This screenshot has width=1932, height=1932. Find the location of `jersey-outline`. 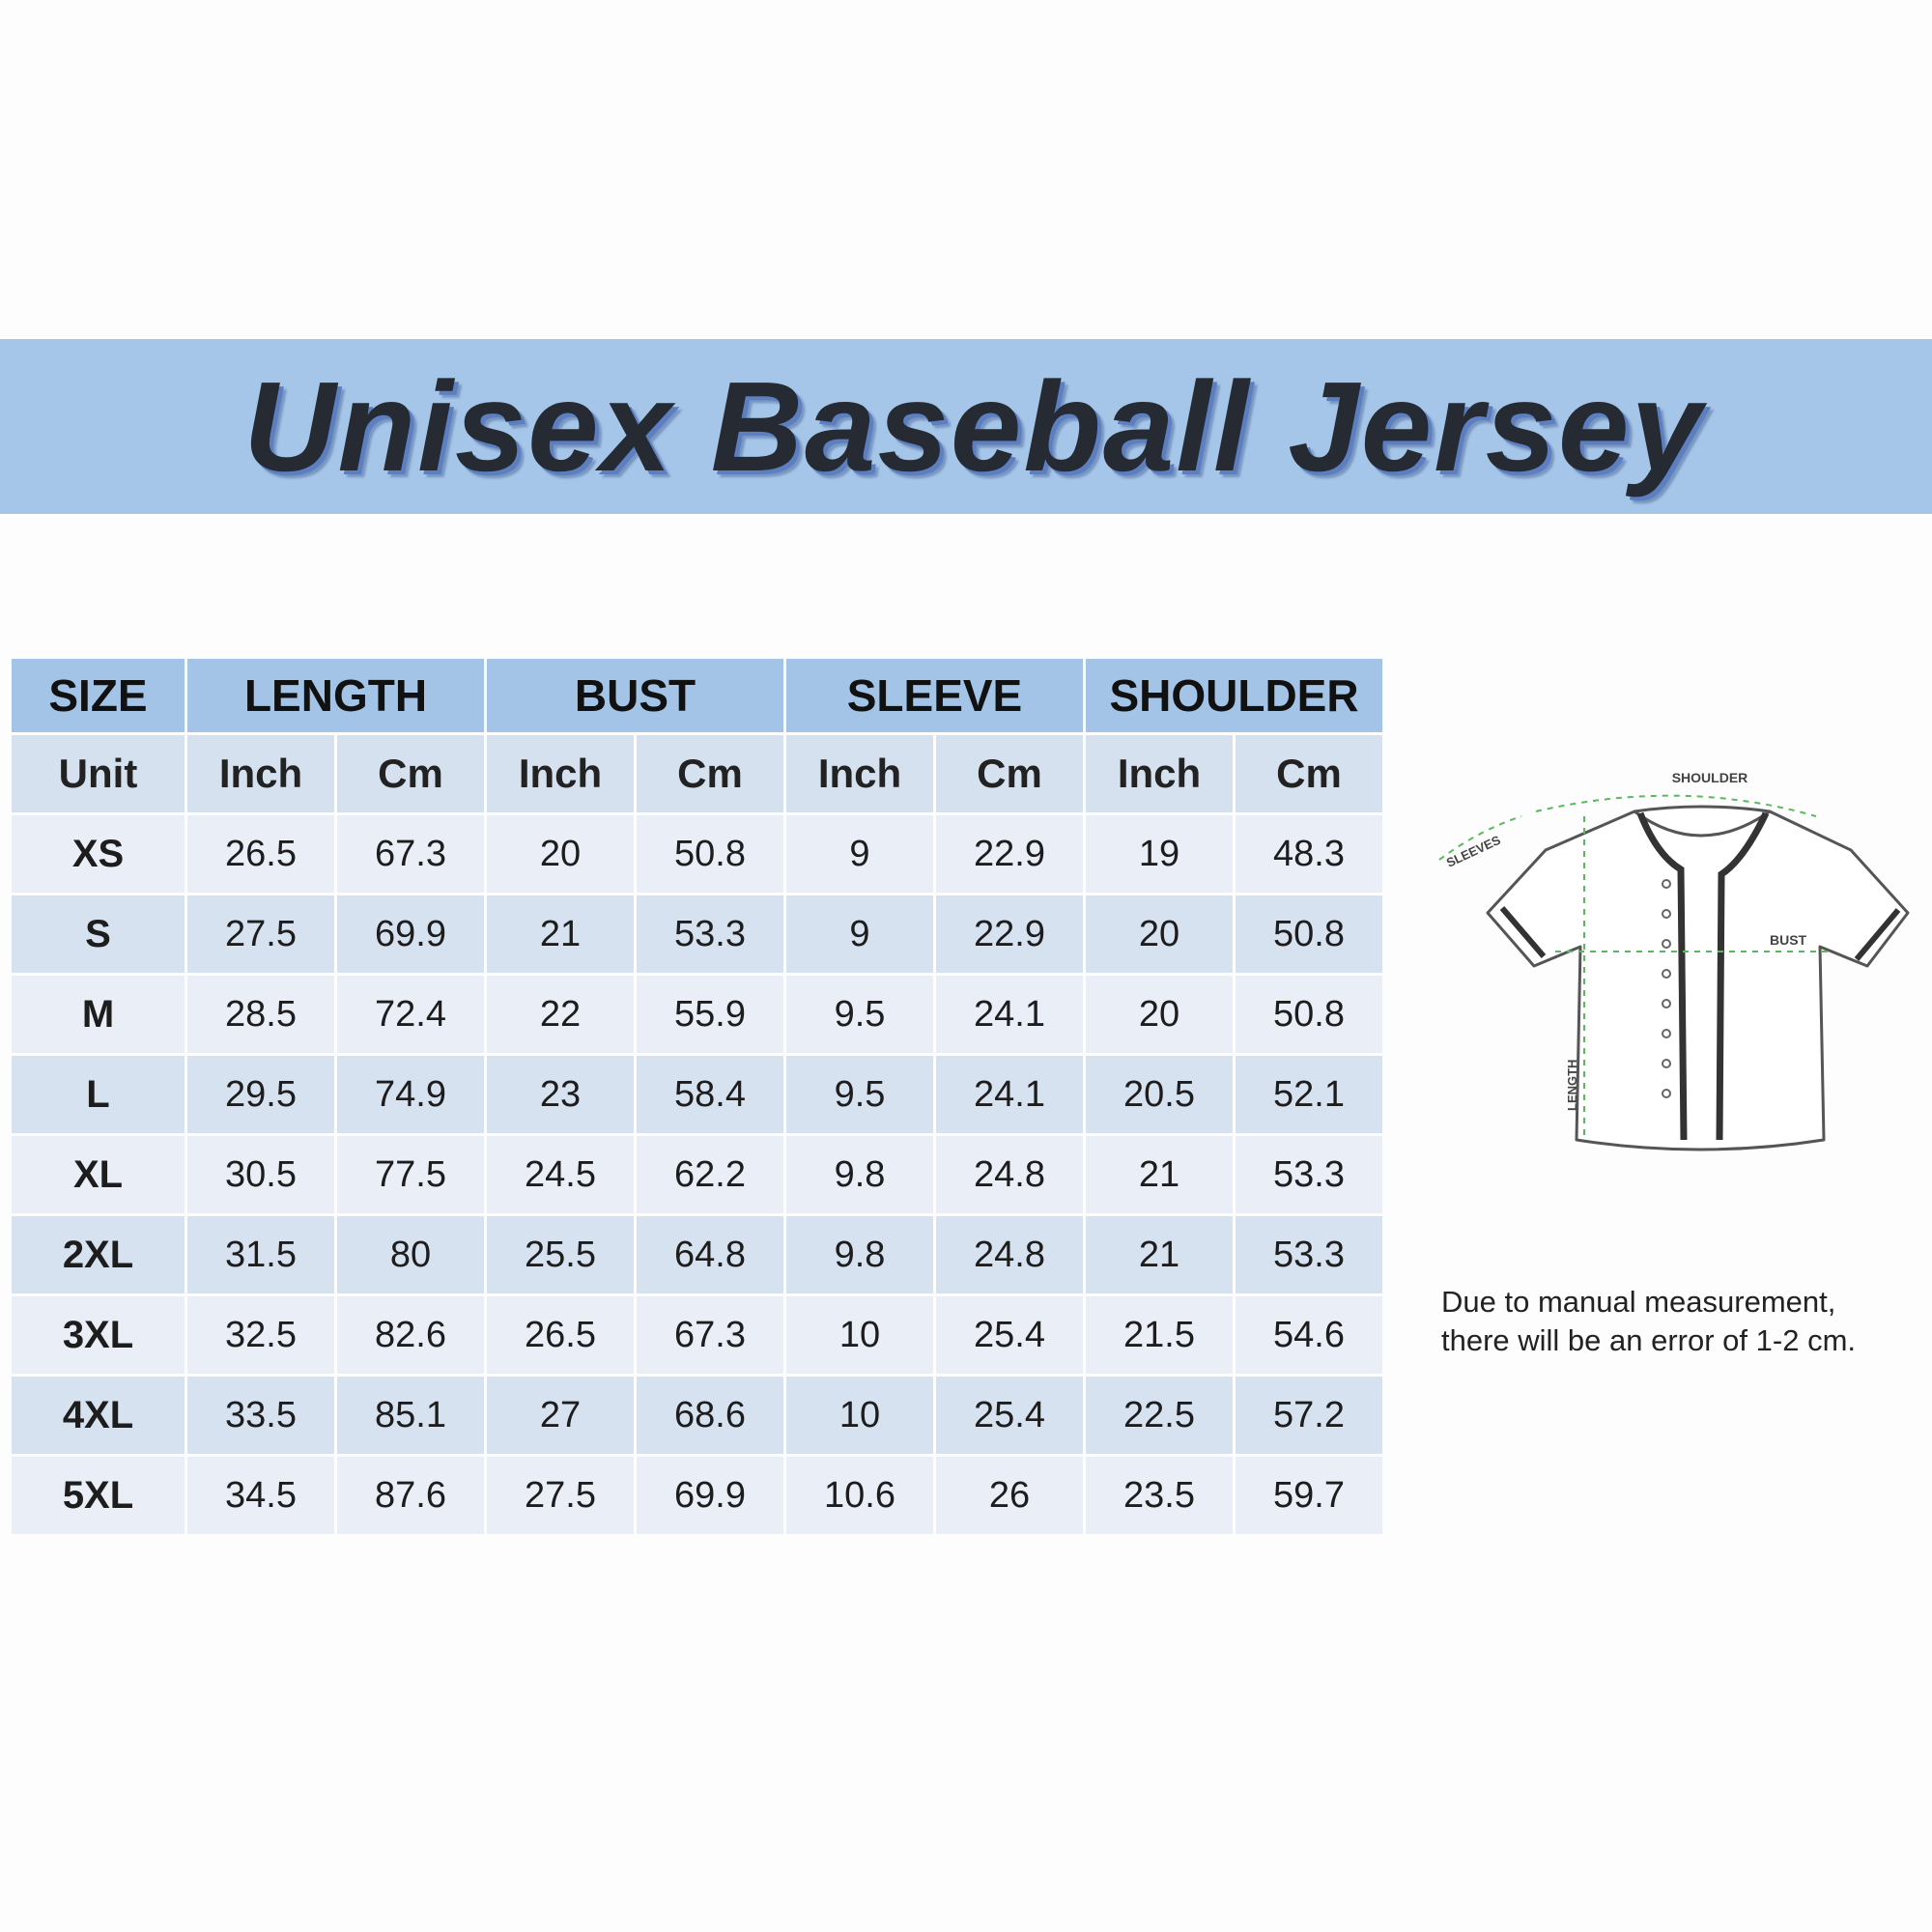

jersey-outline is located at coordinates (1698, 978).